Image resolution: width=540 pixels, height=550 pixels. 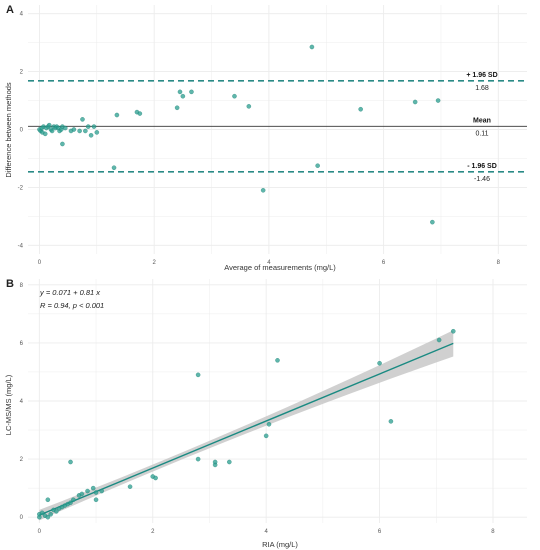 I want to click on panel-b-x-axis-label: RIA (mg/L), so click(x=280, y=544).